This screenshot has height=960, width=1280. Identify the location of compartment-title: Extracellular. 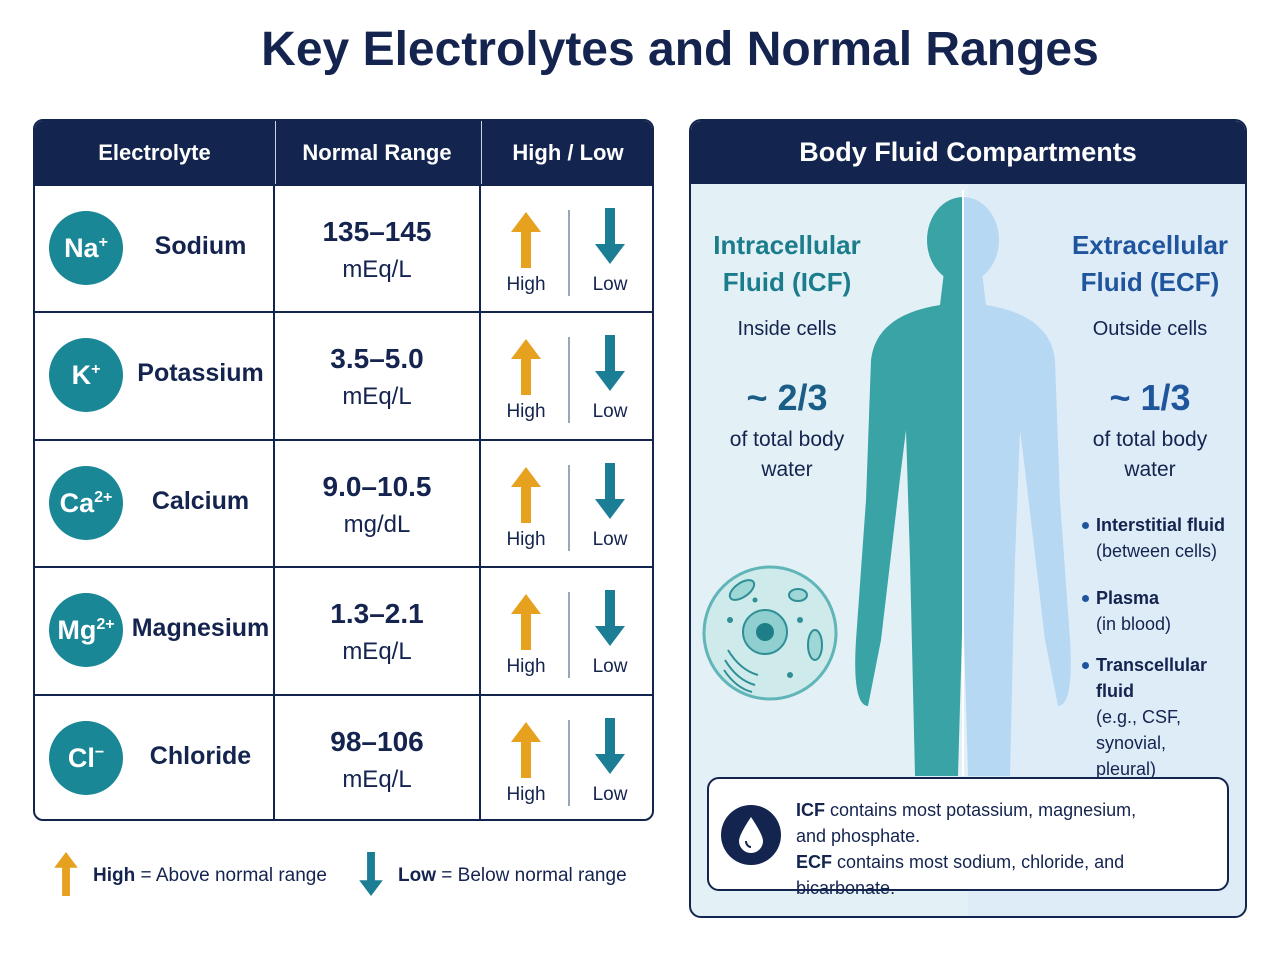
(1150, 245).